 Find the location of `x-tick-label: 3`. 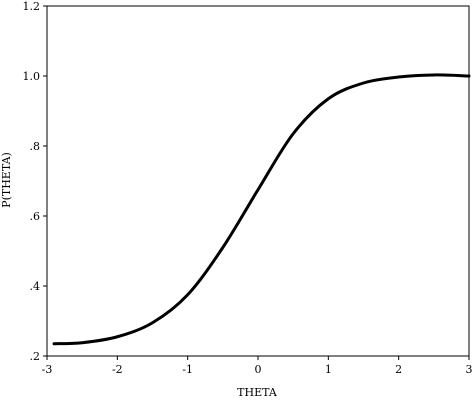

x-tick-label: 3 is located at coordinates (469, 369).